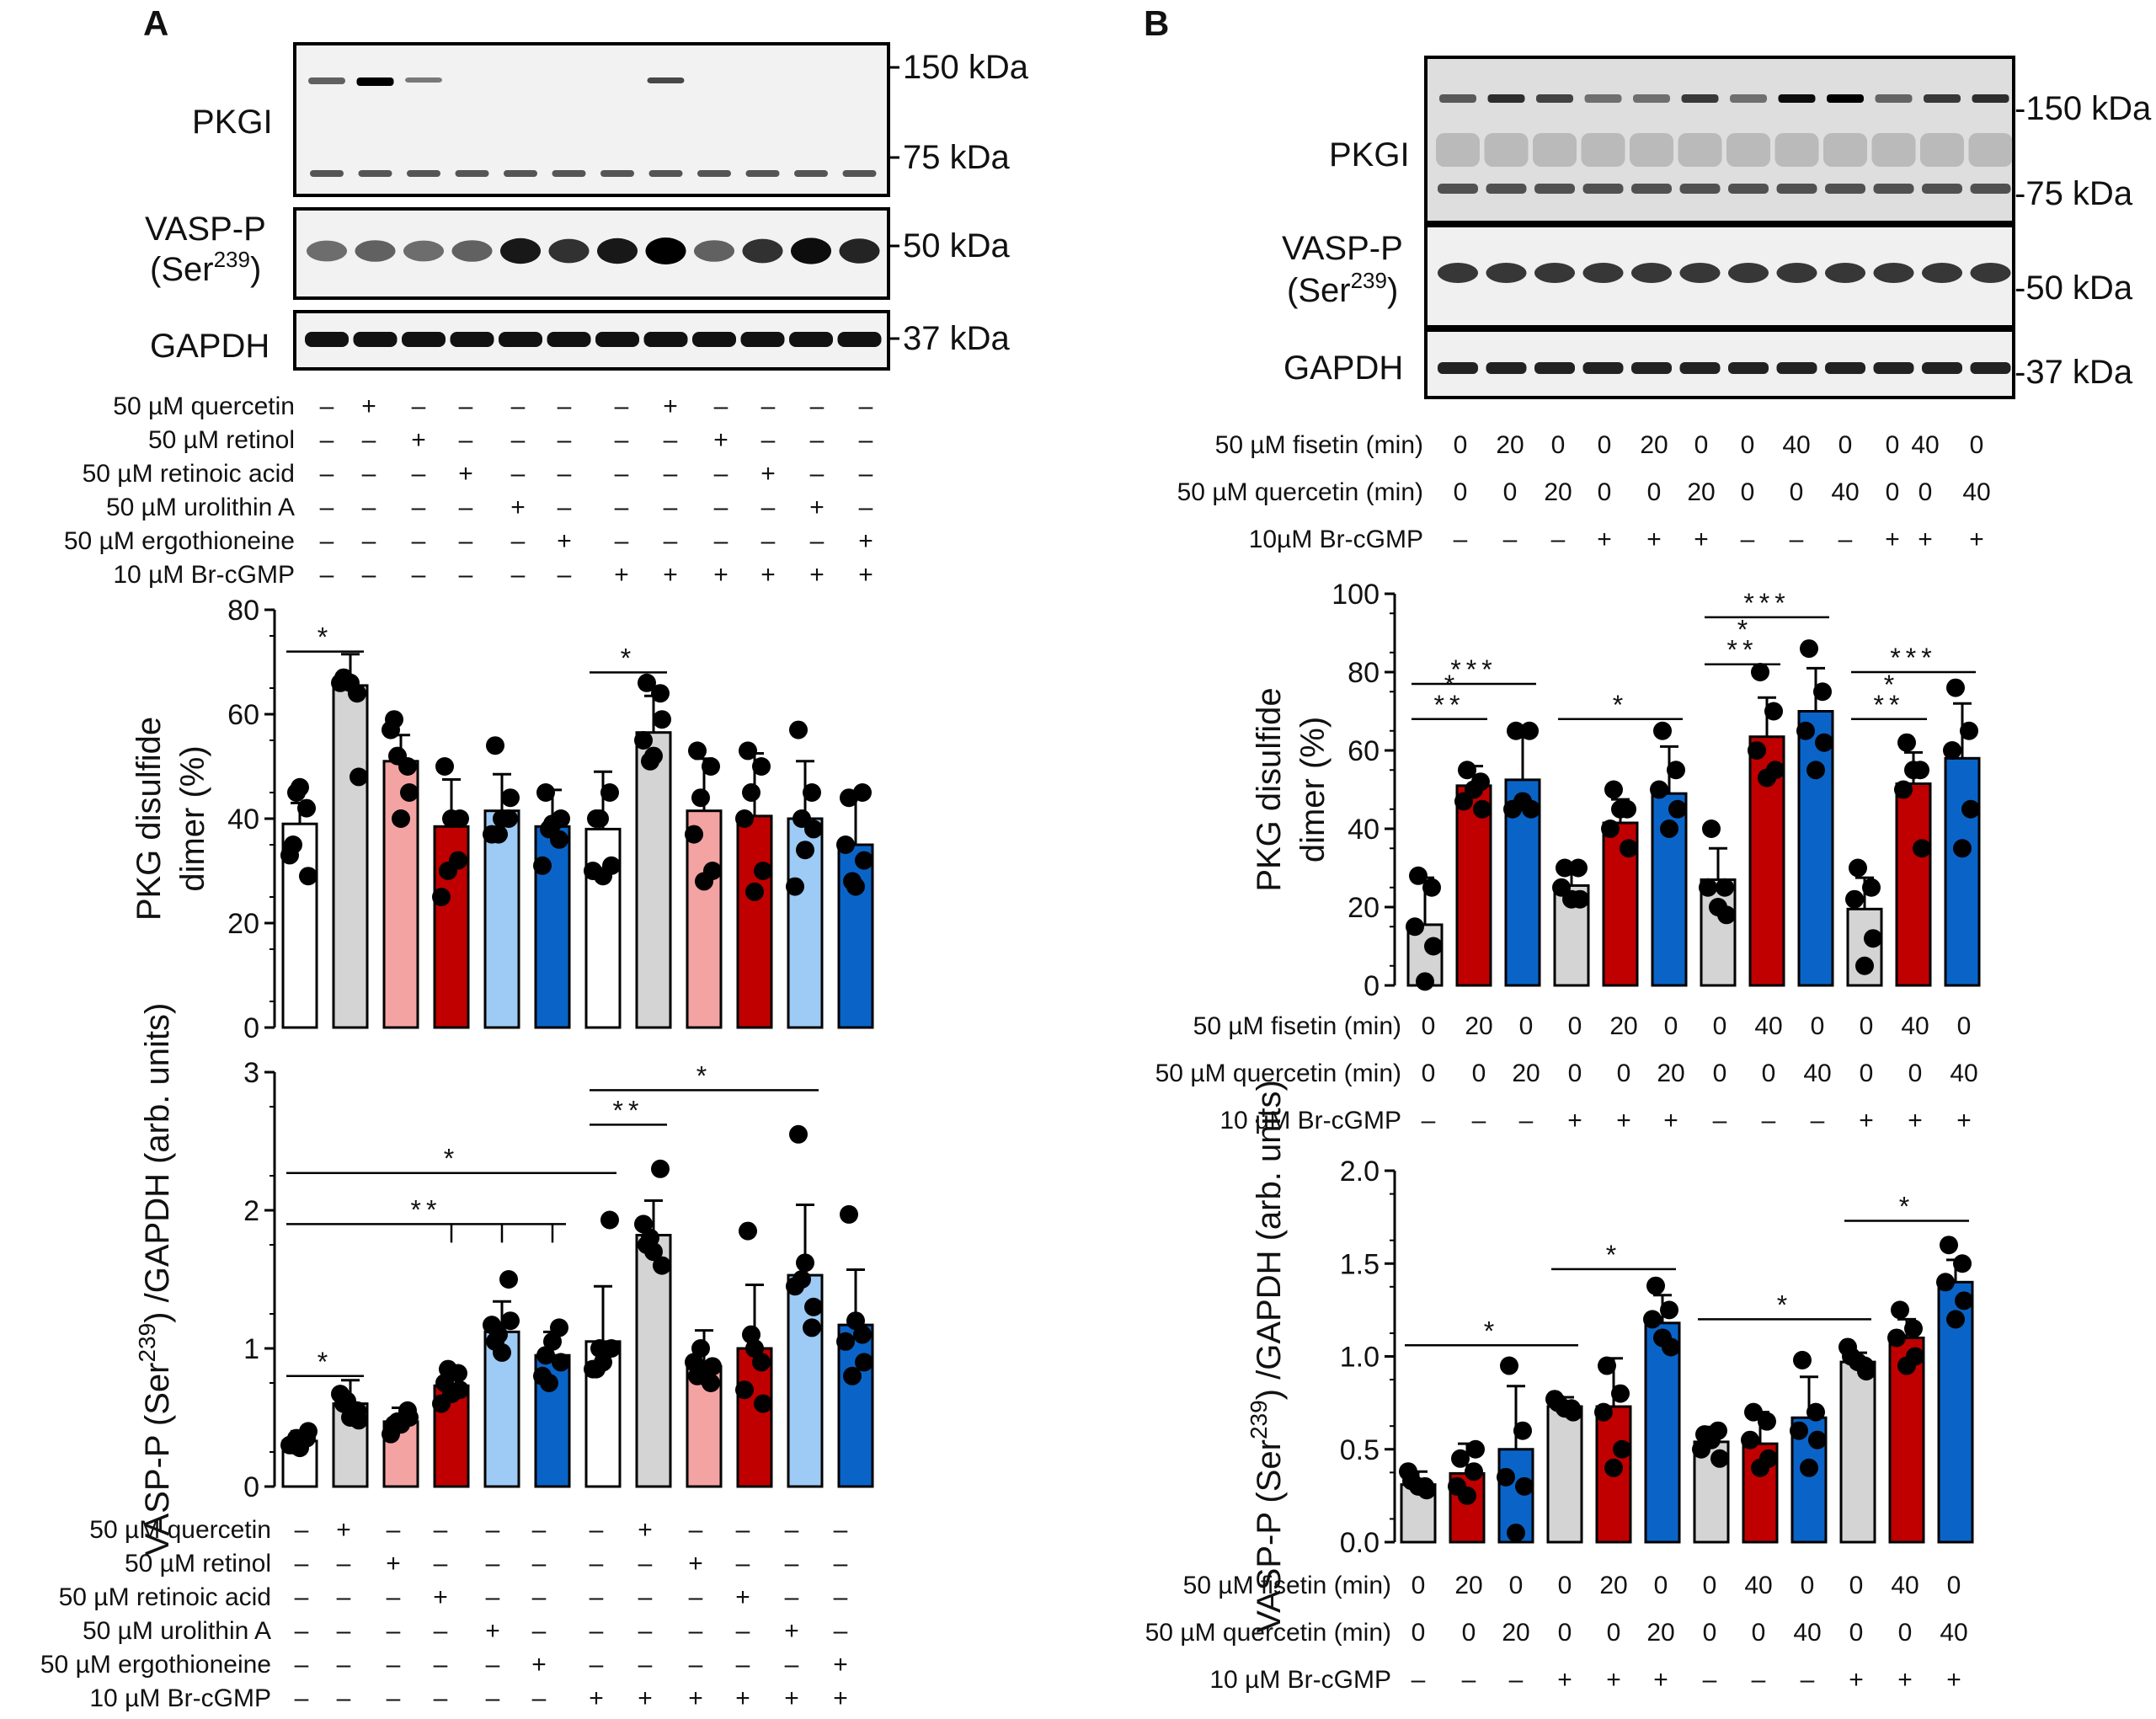  I want to click on y-tick-label: 1.0, so click(1360, 1358).